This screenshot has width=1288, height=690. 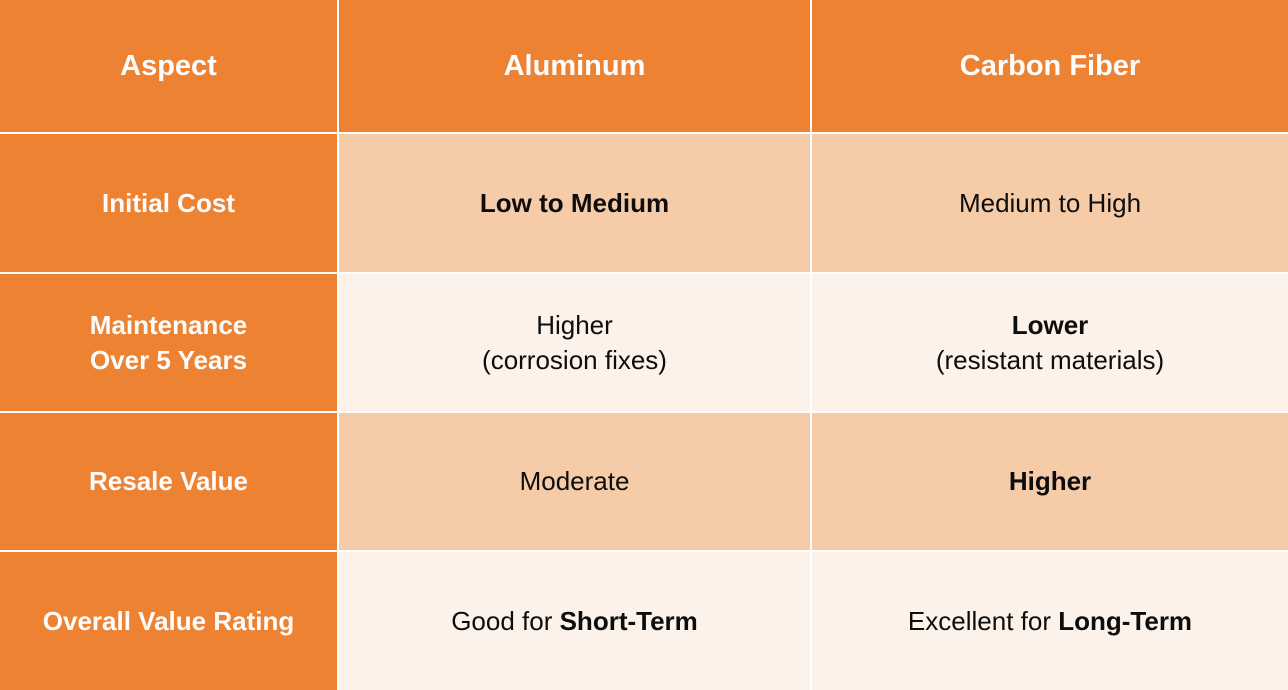 I want to click on cell-resale-aluminum: Moderate, so click(x=574, y=481).